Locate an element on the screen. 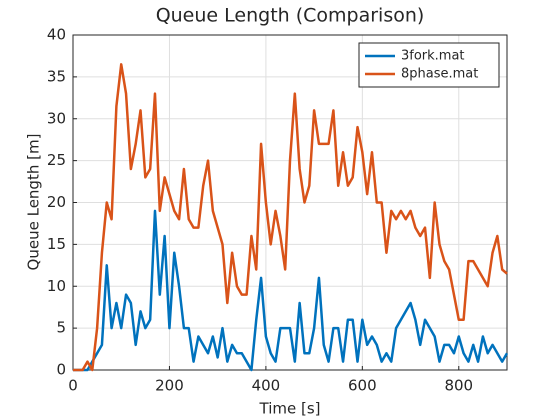 The height and width of the screenshot is (420, 560). x-tick-label: 800 is located at coordinates (458, 386).